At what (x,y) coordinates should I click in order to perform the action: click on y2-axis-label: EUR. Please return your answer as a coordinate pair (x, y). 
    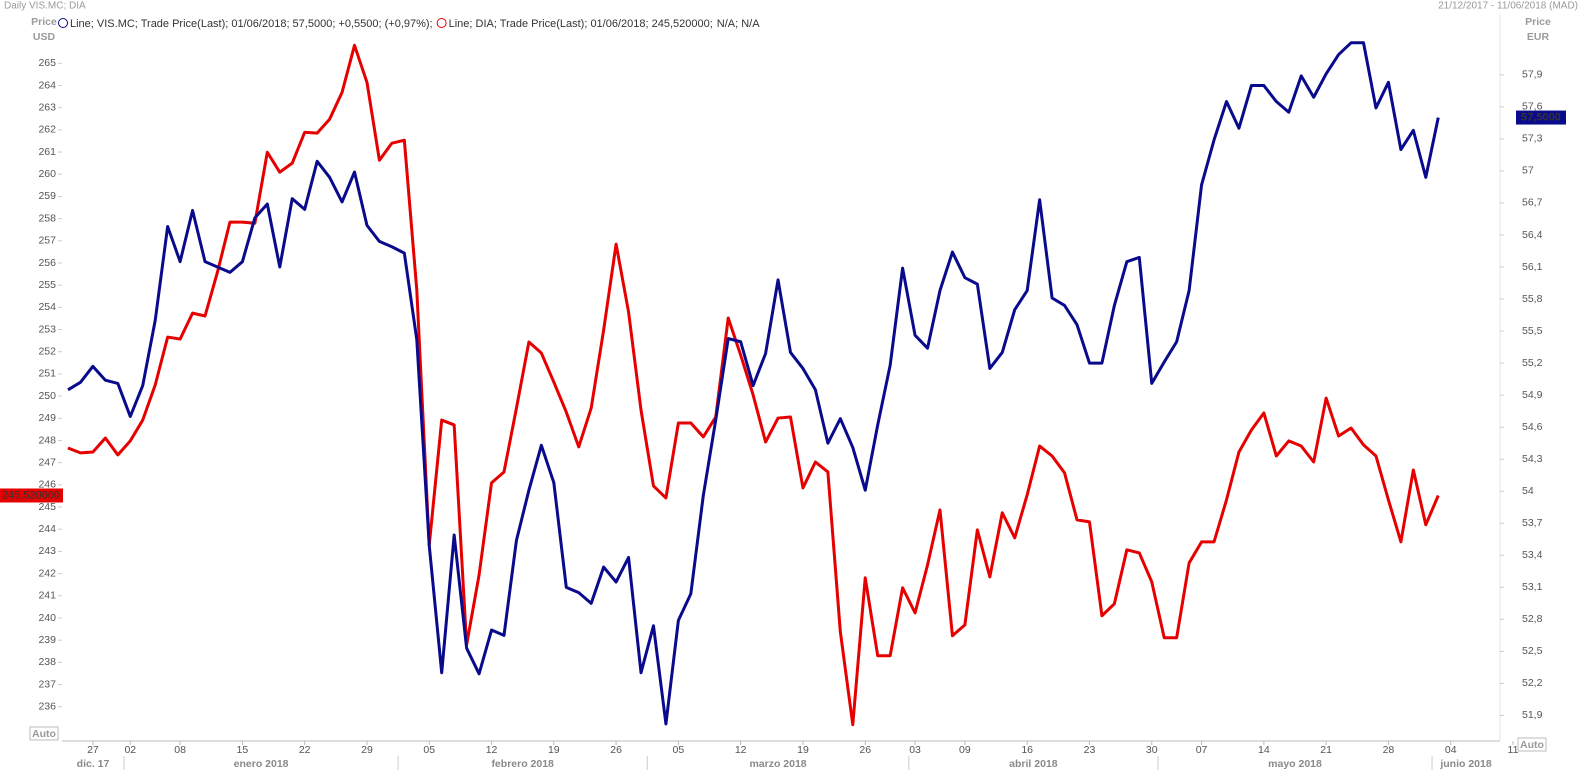
    Looking at the image, I should click on (1538, 37).